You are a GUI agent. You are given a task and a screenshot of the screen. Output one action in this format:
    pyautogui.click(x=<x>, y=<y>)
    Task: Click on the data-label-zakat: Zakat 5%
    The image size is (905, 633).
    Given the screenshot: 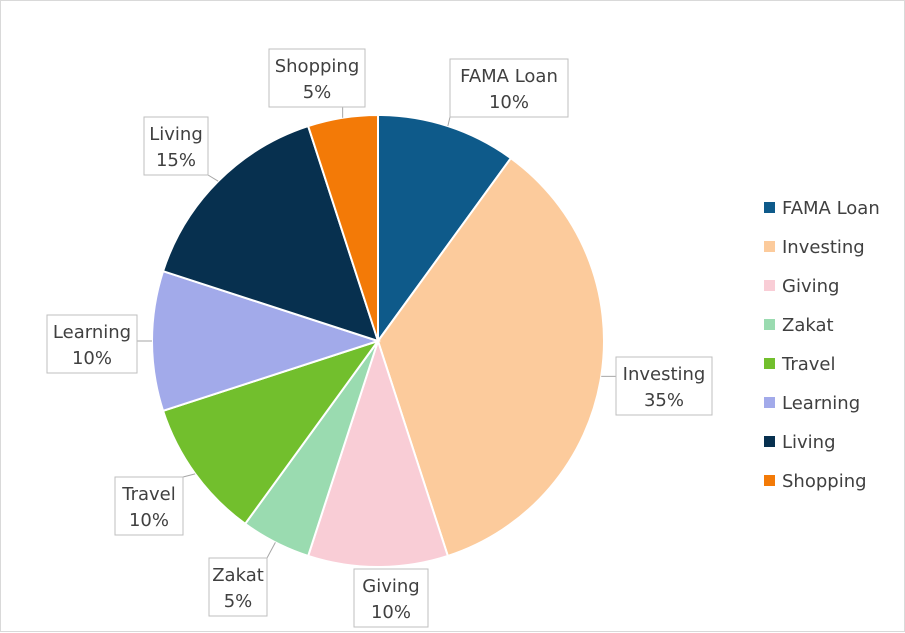 What is the action you would take?
    pyautogui.click(x=238, y=587)
    